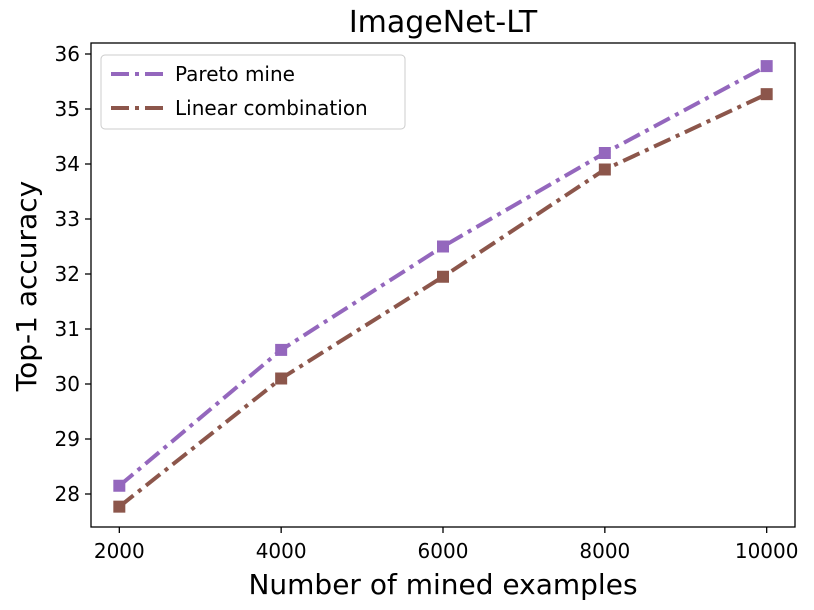 This screenshot has height=610, width=814. What do you see at coordinates (443, 551) in the screenshot?
I see `x-tick-label: 6000` at bounding box center [443, 551].